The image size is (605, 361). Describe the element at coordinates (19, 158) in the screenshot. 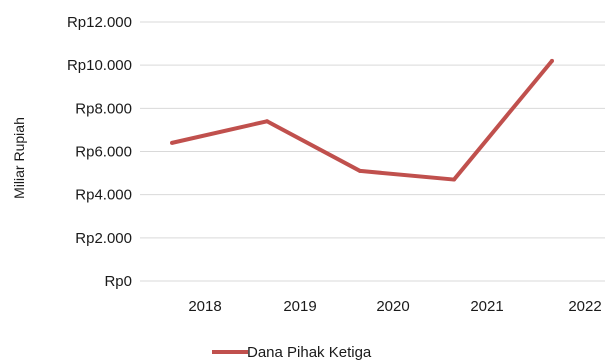

I see `y-axis-label: Miliar Rupiah` at that location.